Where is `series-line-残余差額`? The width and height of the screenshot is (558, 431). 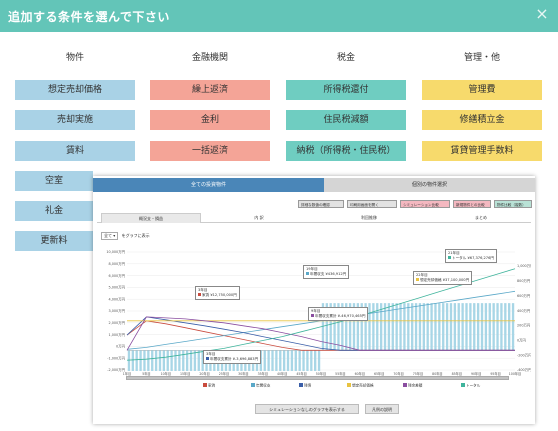 series-line-残余差額 is located at coordinates (320, 333).